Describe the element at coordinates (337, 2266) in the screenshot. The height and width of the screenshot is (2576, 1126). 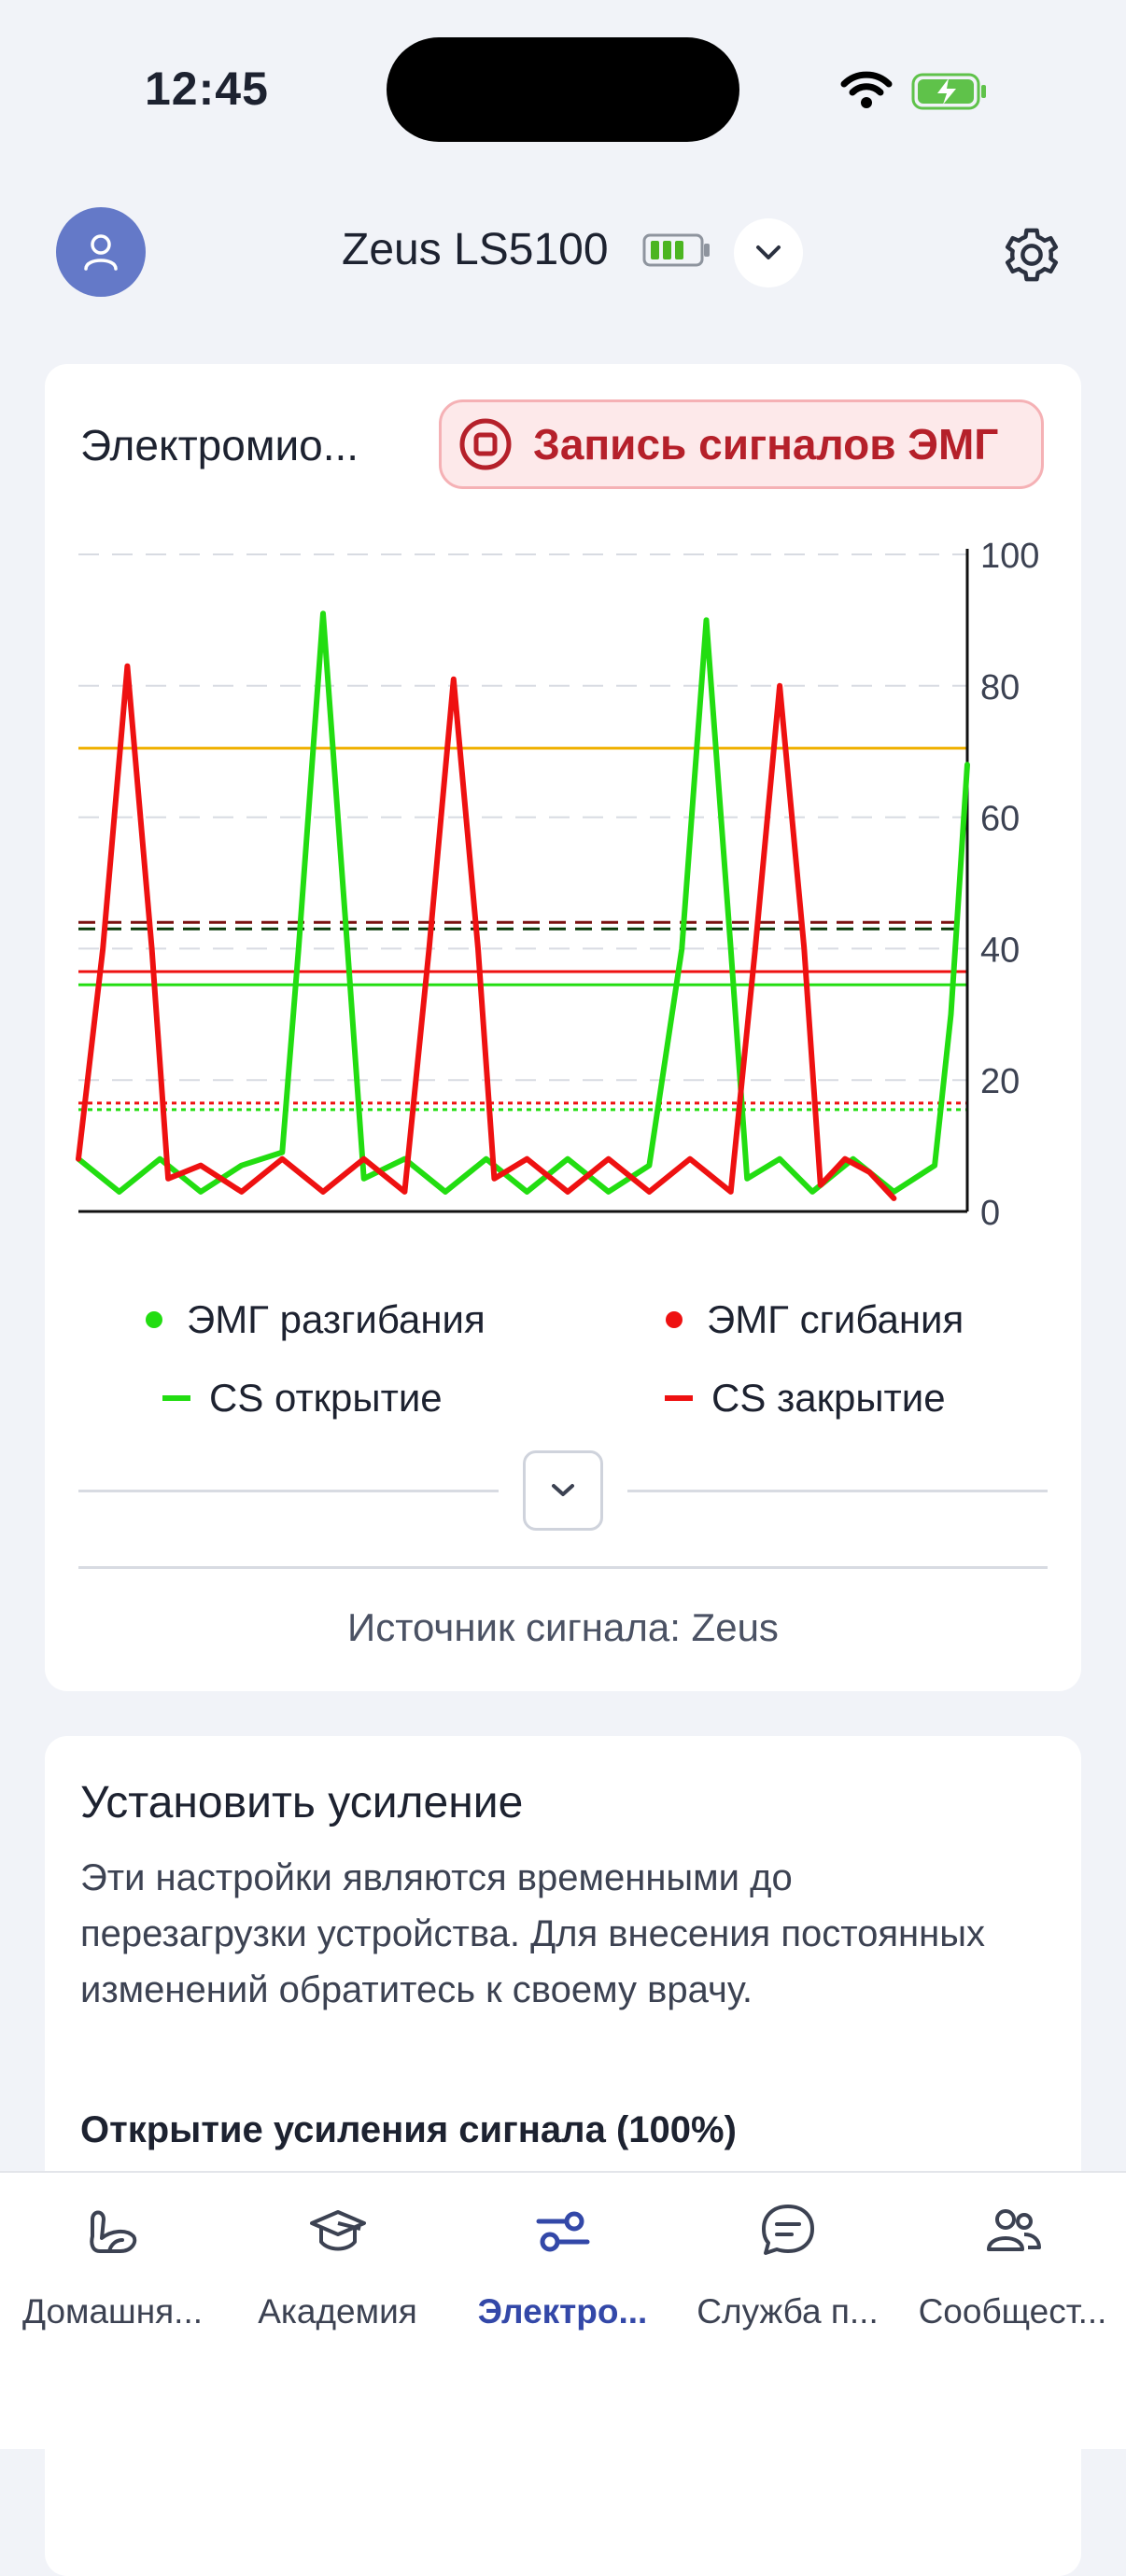
I see `tab-academy: Академия` at that location.